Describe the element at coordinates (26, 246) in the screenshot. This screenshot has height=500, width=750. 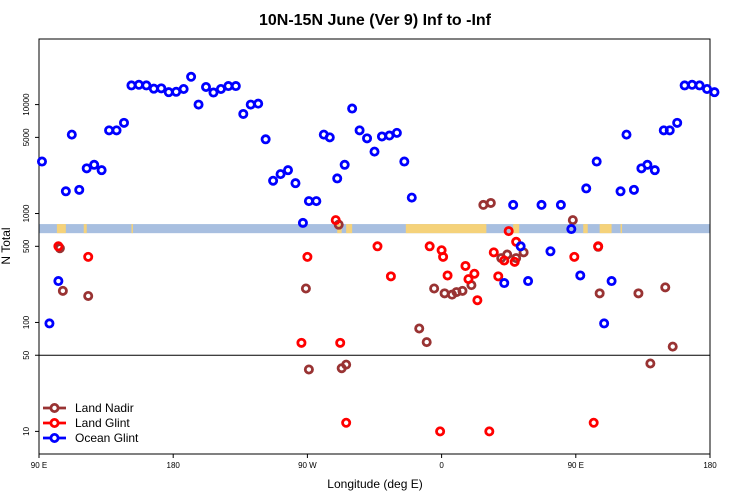
I see `y-tick-label: 500` at that location.